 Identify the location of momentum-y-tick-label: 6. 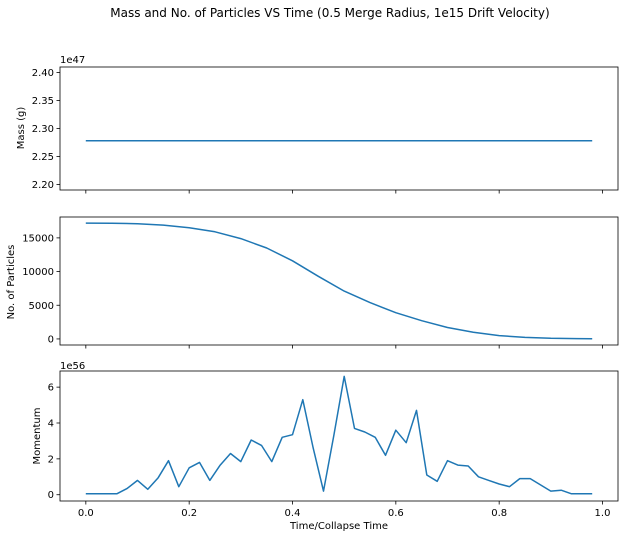
(51, 388).